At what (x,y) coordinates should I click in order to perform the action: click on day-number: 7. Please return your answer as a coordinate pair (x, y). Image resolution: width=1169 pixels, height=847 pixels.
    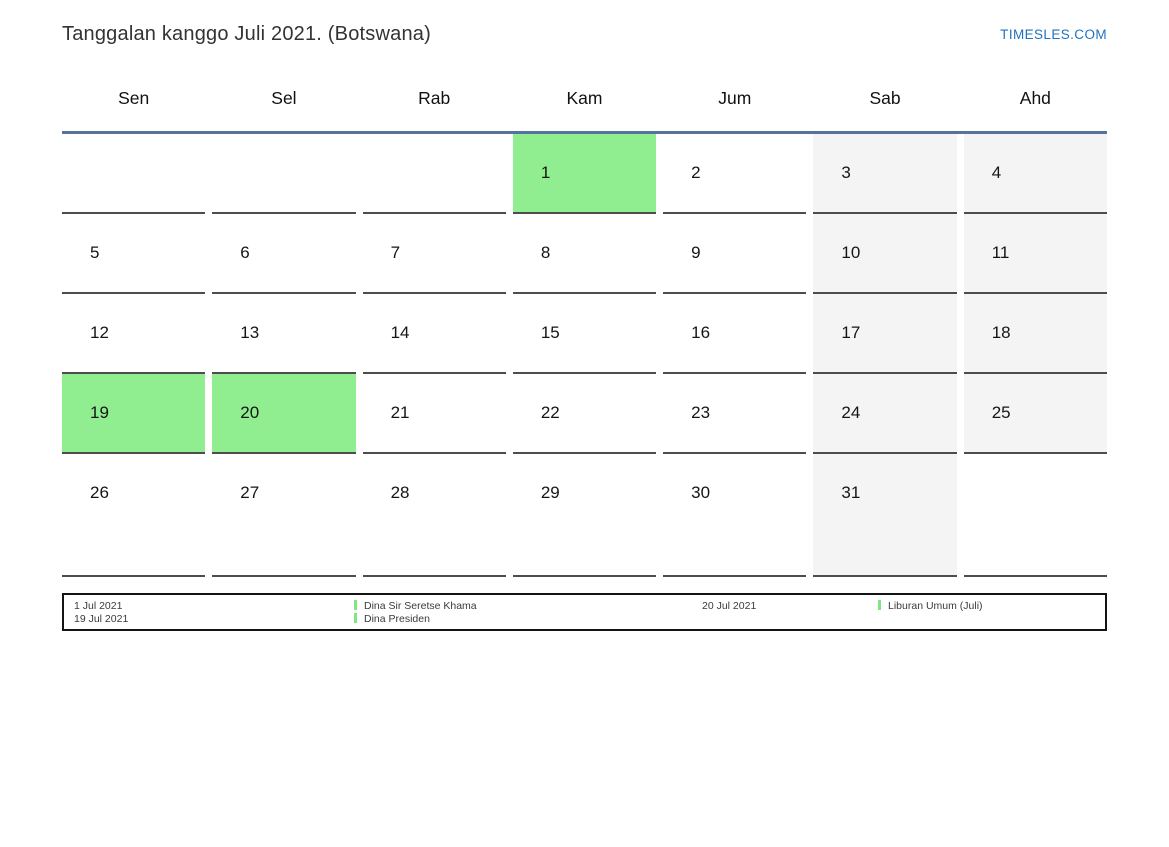
    Looking at the image, I should click on (395, 252).